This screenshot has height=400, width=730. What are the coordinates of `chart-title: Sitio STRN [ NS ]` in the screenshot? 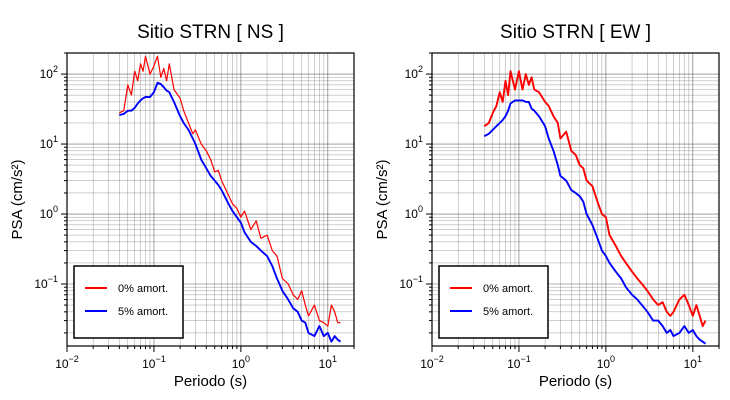 It's located at (210, 32).